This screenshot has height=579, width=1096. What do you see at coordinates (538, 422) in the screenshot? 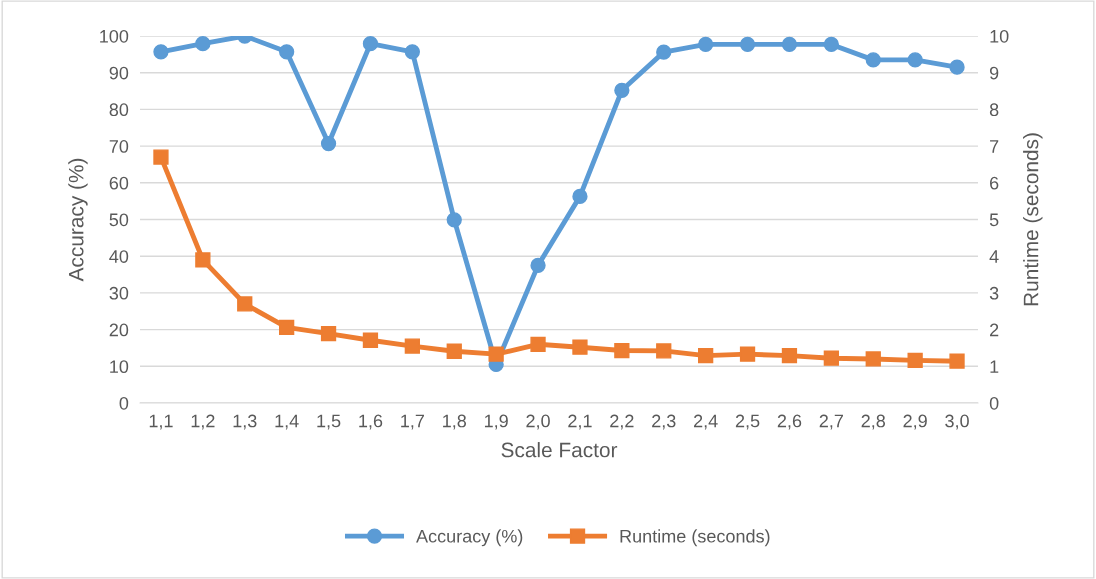
I see `x-tick-label: 2,0` at bounding box center [538, 422].